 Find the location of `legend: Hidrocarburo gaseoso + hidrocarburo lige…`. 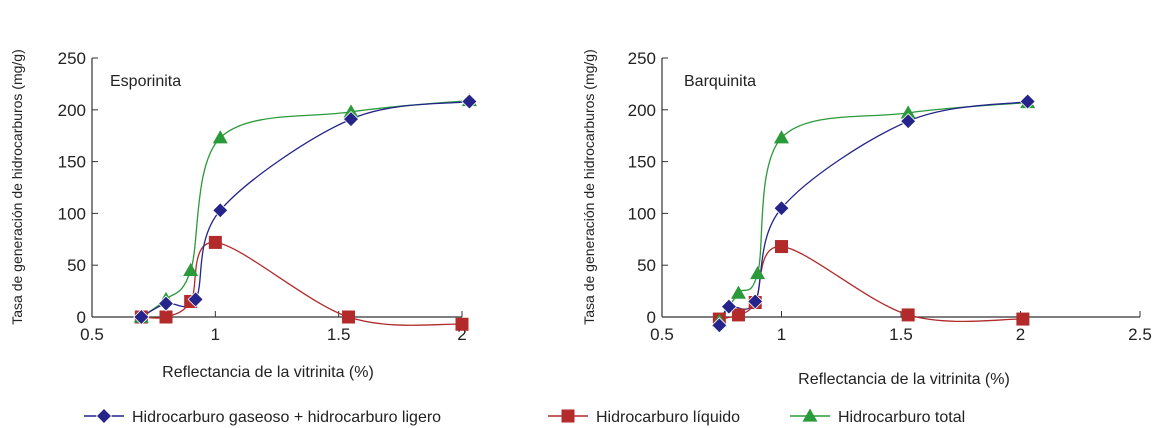

legend: Hidrocarburo gaseoso + hidrocarburo lige… is located at coordinates (524, 416).